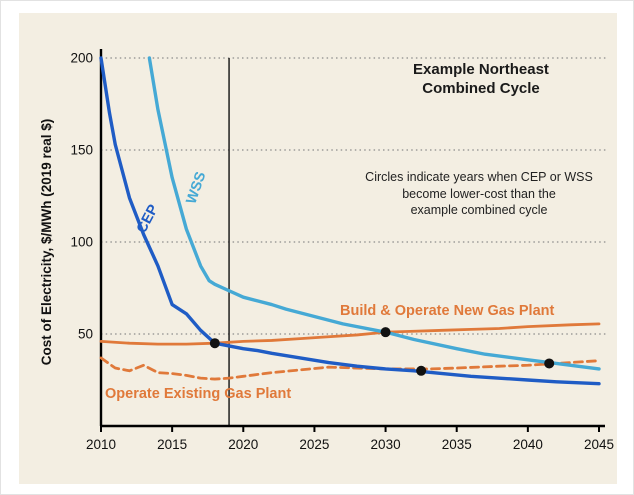  I want to click on x-tick-label-2040: 2040, so click(528, 444).